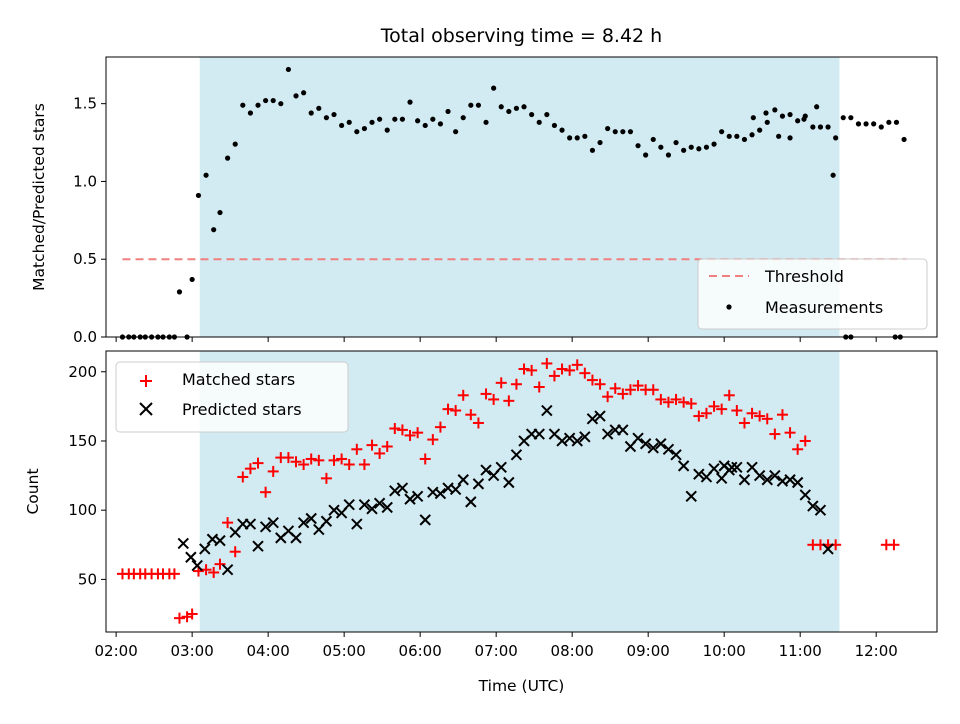 The height and width of the screenshot is (724, 960). What do you see at coordinates (521, 686) in the screenshot?
I see `x-axis-label: Time (UTC)` at bounding box center [521, 686].